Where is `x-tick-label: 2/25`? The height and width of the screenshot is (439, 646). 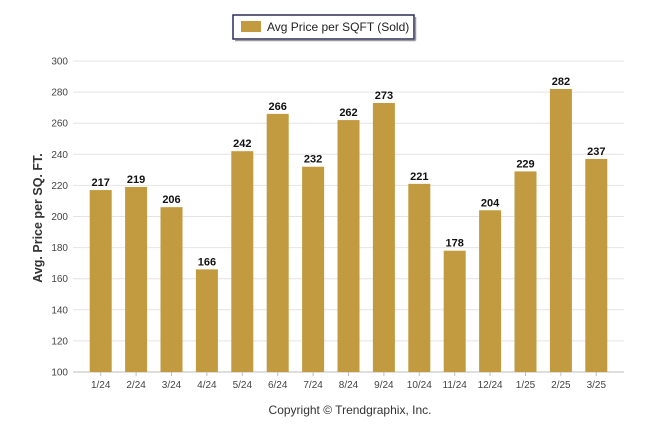 x-tick-label: 2/25 is located at coordinates (561, 385).